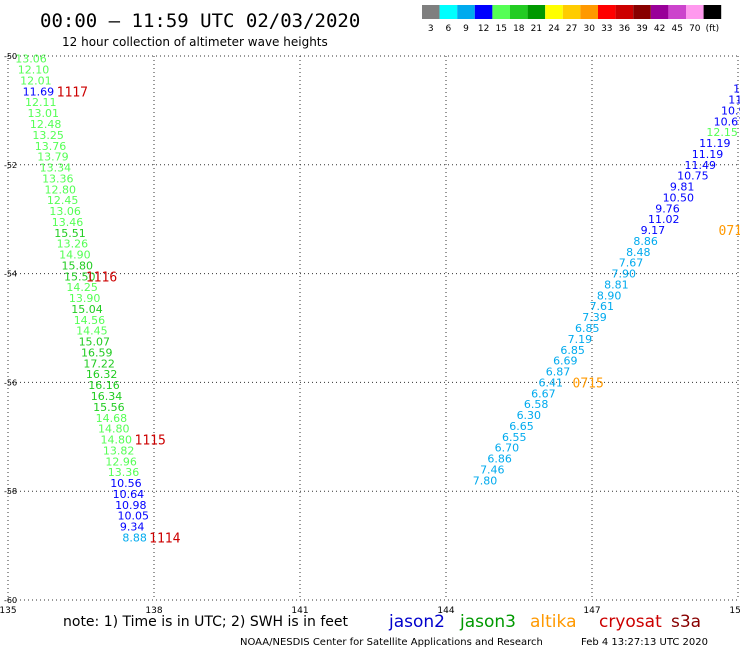  I want to click on wave-height-point: 12.11, so click(41, 102).